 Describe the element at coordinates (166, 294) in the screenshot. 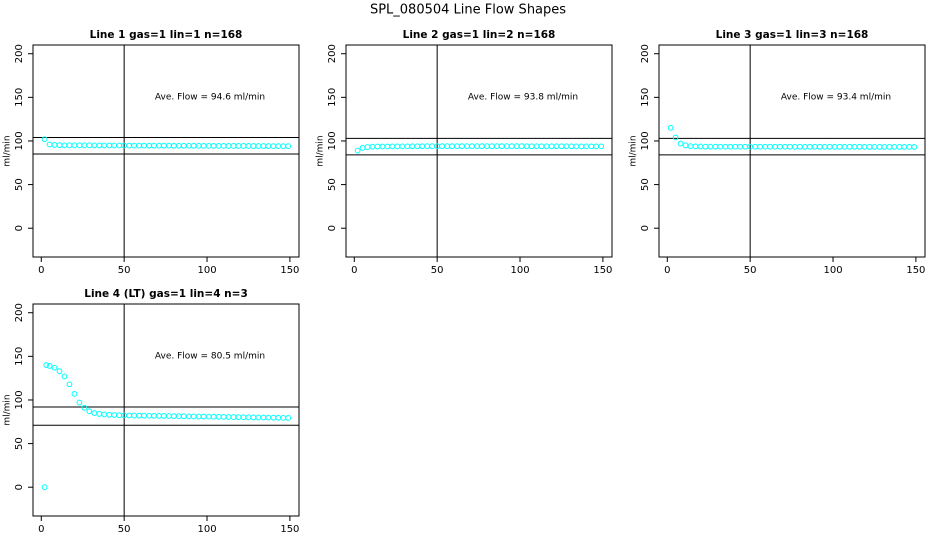

I see `panel-title: Line 4 (LT) gas=1 lin=4 n=3` at that location.